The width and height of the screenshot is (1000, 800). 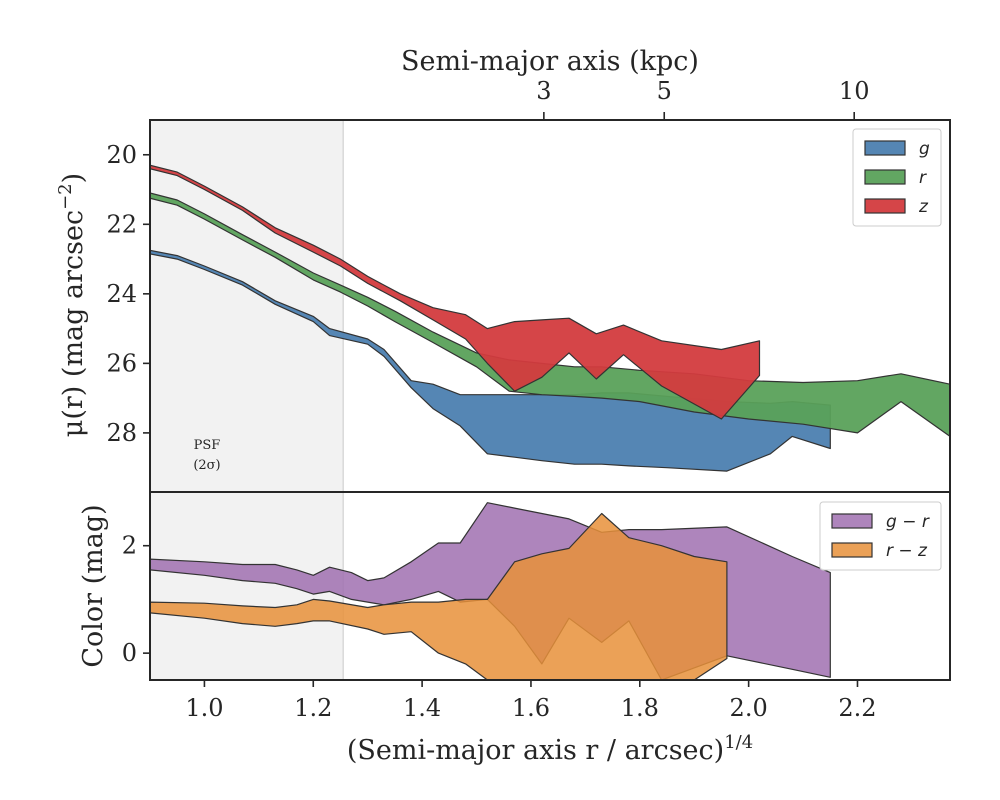 I want to click on legend-label: r, so click(x=923, y=178).